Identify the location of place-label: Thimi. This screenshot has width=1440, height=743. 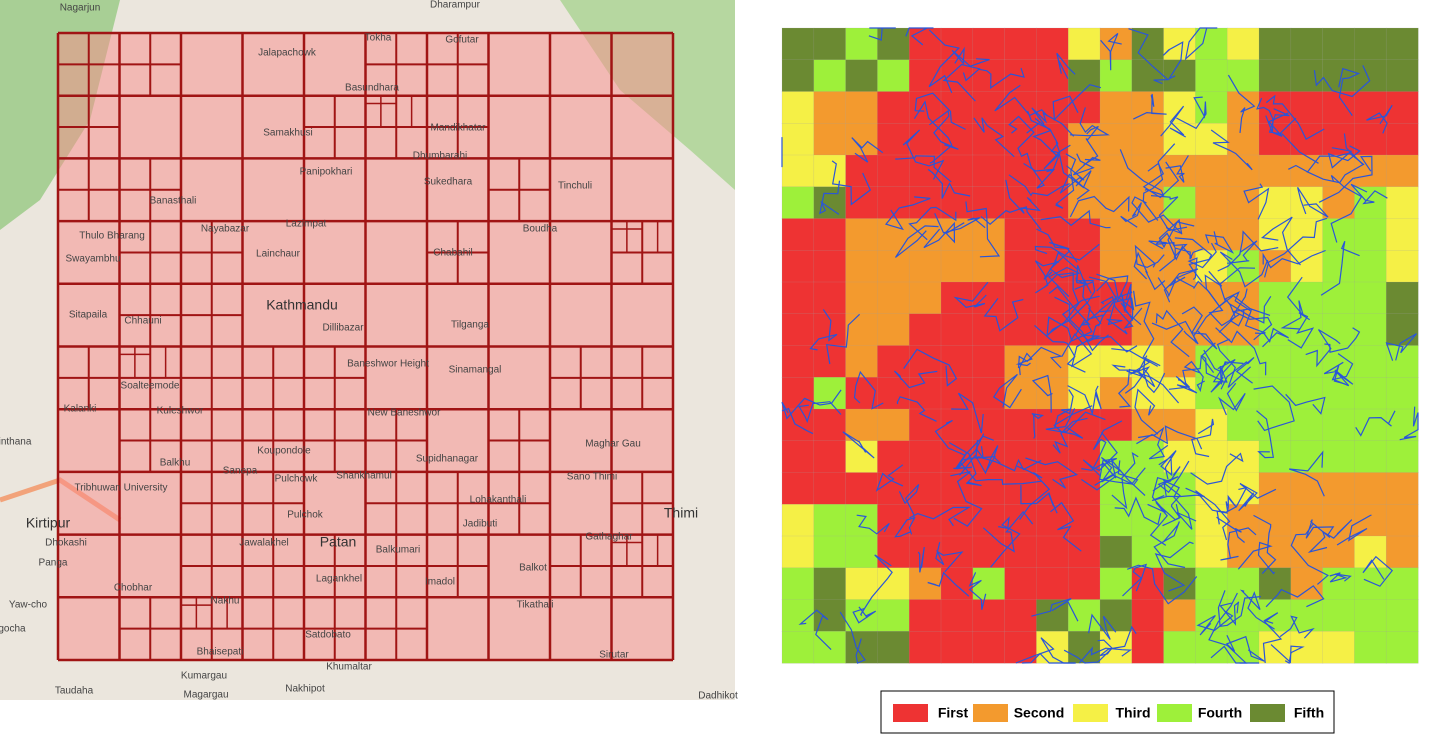
(681, 513).